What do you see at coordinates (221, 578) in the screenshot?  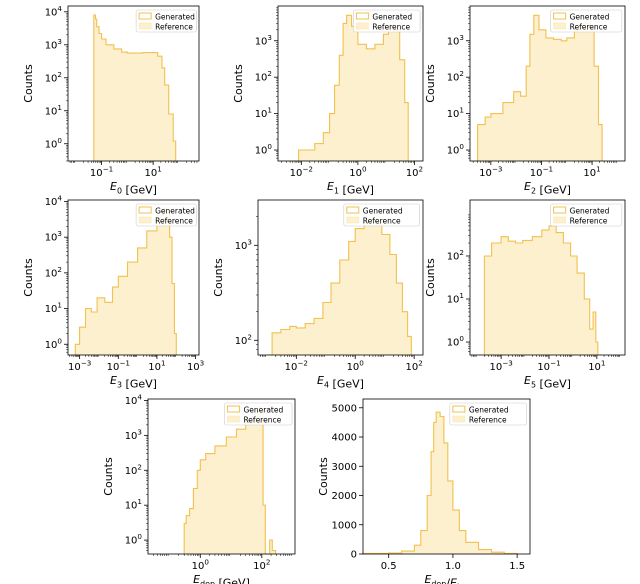 I see `x-axis-label: Edep [GeV]` at bounding box center [221, 578].